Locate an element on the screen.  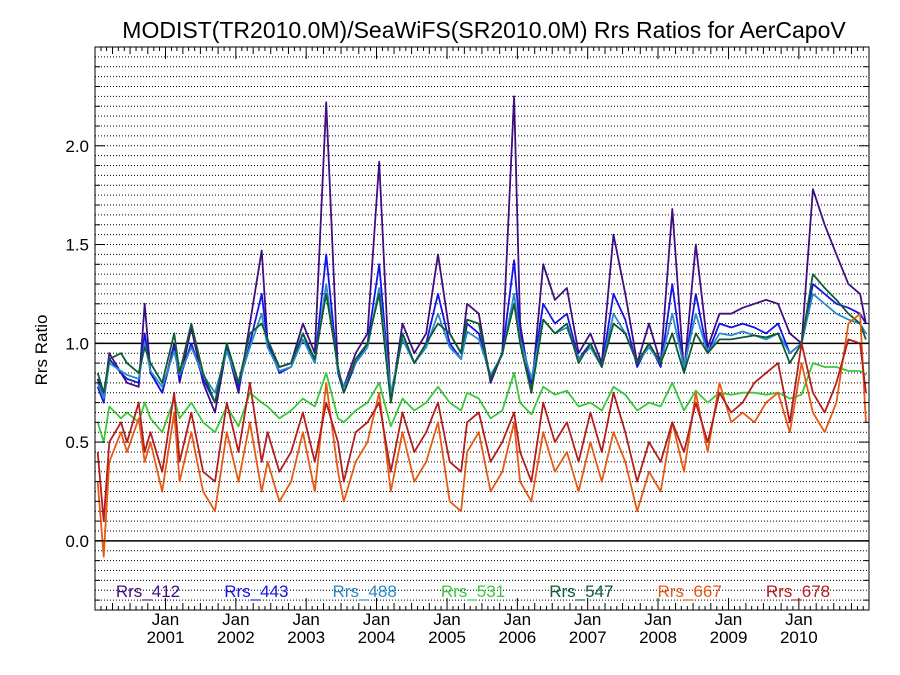
x-tick-label-year: 2008 is located at coordinates (658, 637).